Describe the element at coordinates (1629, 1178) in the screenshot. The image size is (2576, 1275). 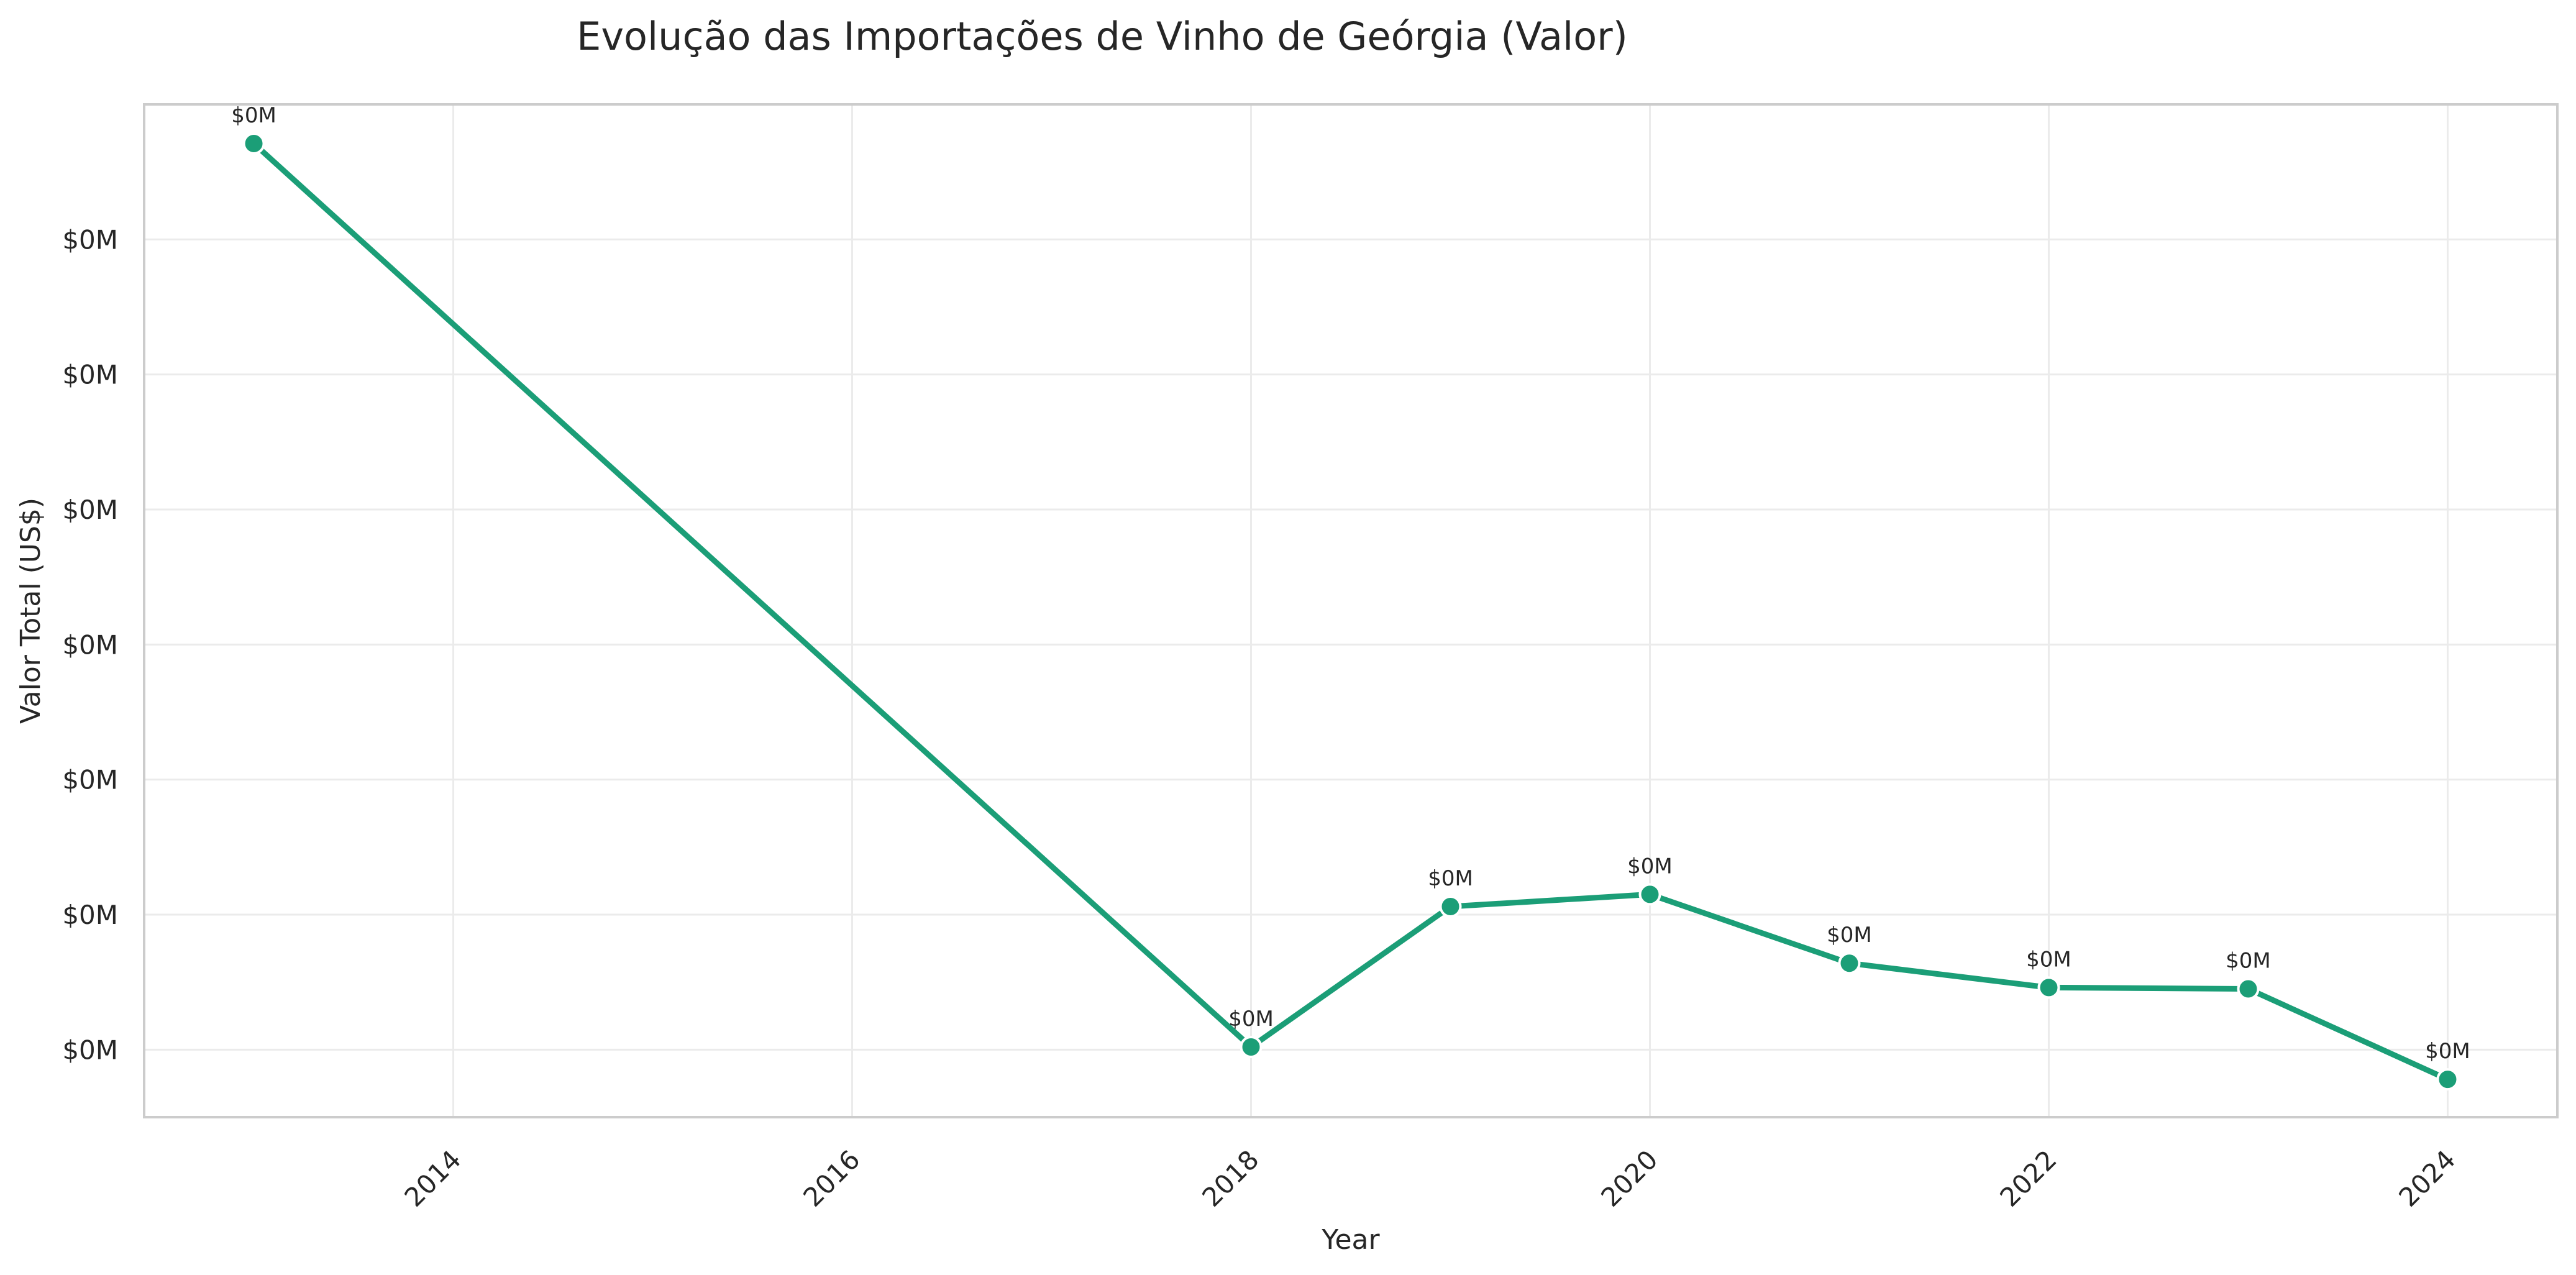
I see `x-tick-label: 2020` at that location.